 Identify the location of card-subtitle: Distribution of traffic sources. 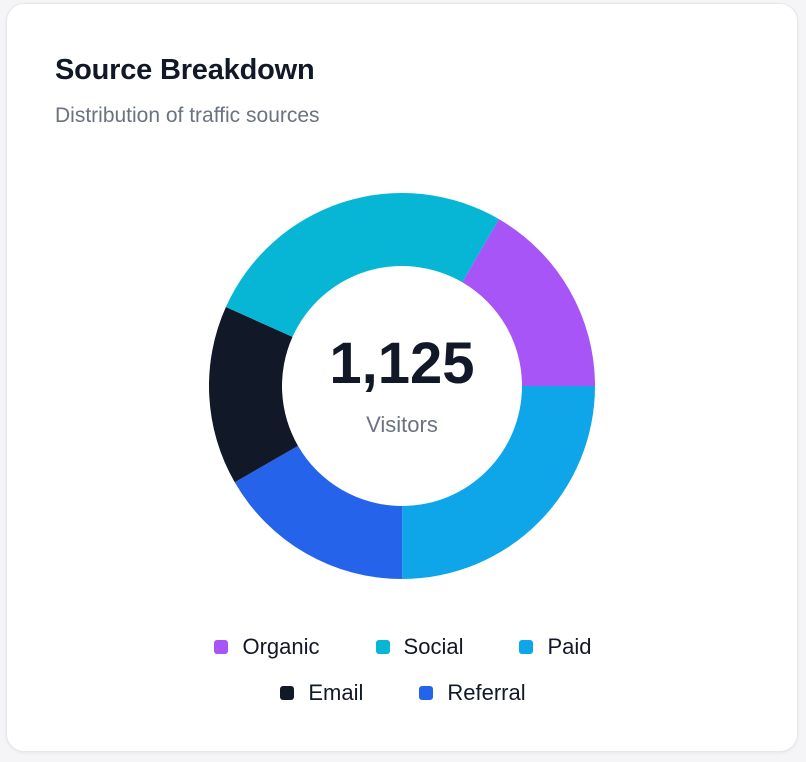
(187, 115).